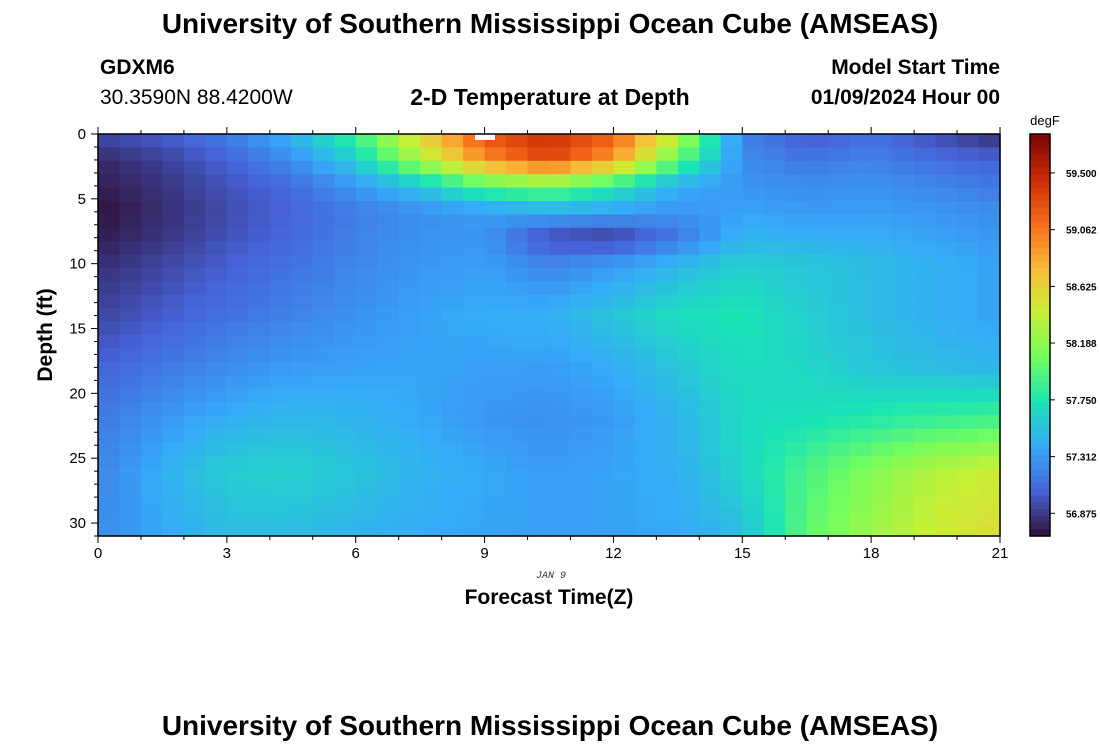 This screenshot has width=1100, height=750. Describe the element at coordinates (550, 97) in the screenshot. I see `chart-subtitle: 2-D Temperature at Depth` at that location.